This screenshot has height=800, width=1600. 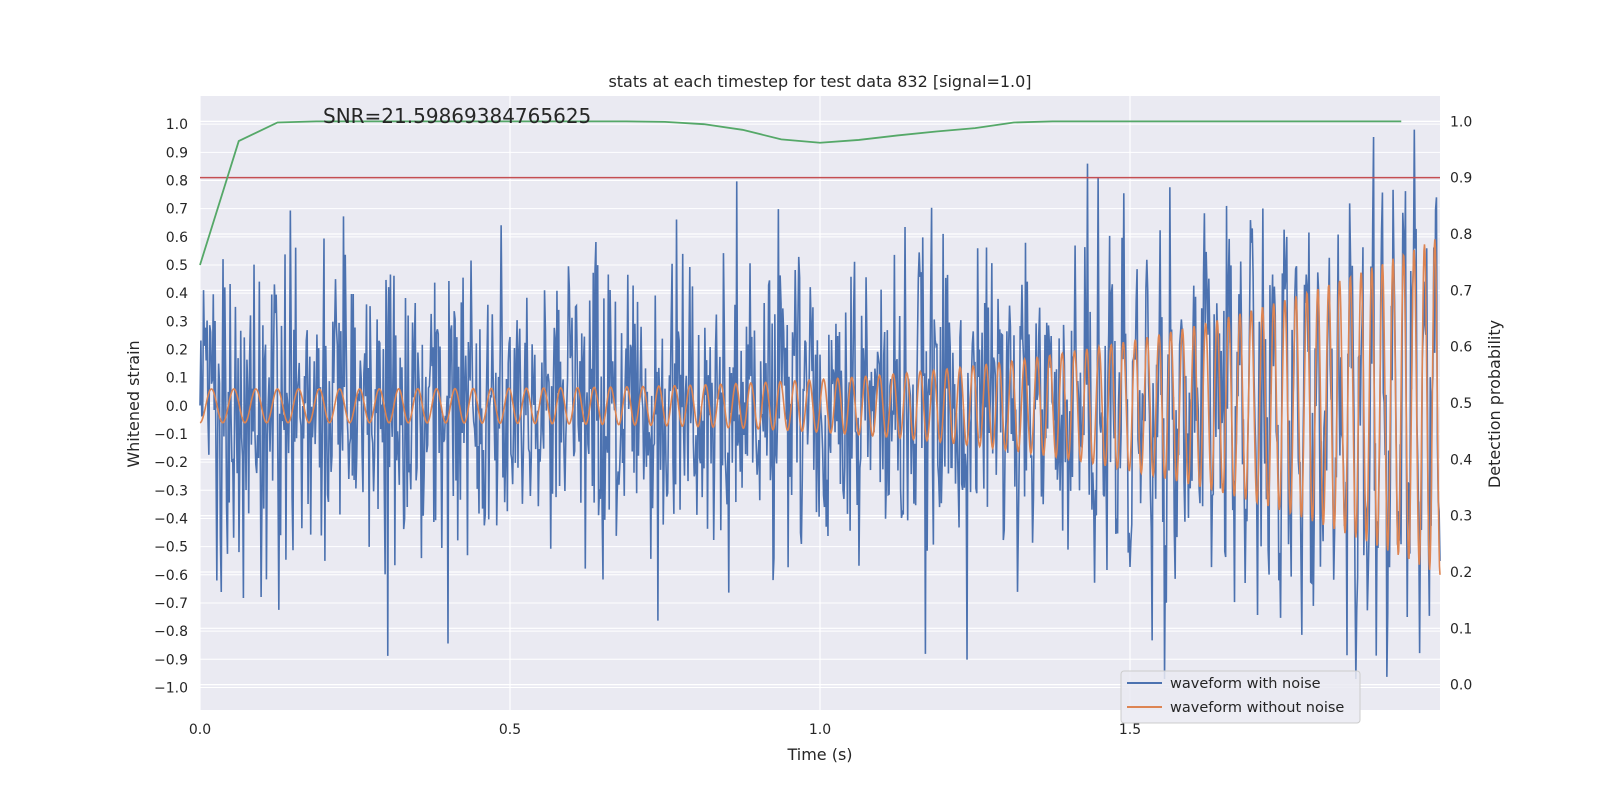 What do you see at coordinates (820, 730) in the screenshot?
I see `x-tick-label: 1.0` at bounding box center [820, 730].